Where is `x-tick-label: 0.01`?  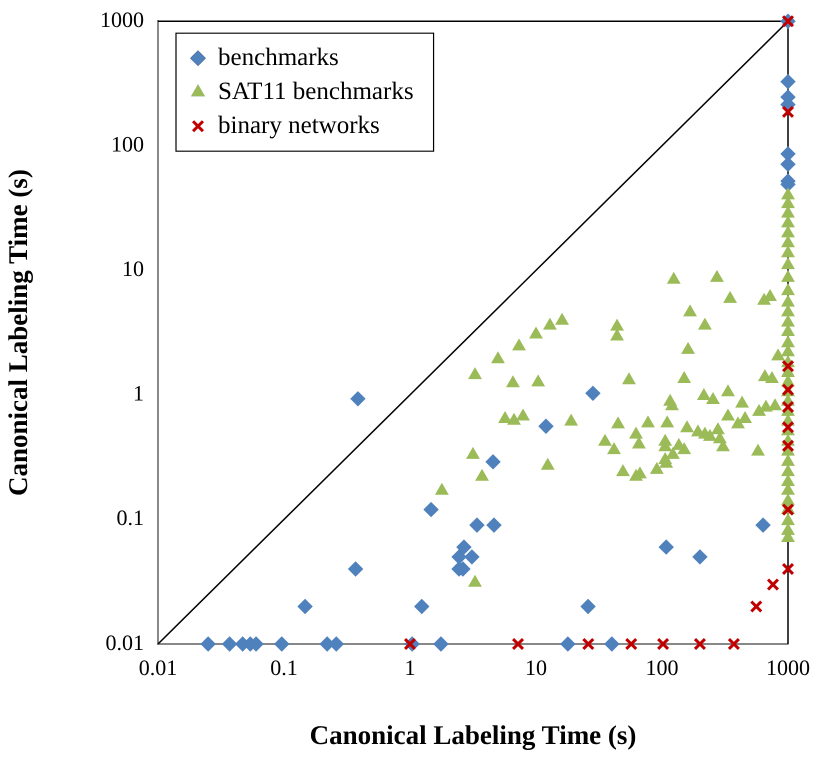 x-tick-label: 0.01 is located at coordinates (158, 667).